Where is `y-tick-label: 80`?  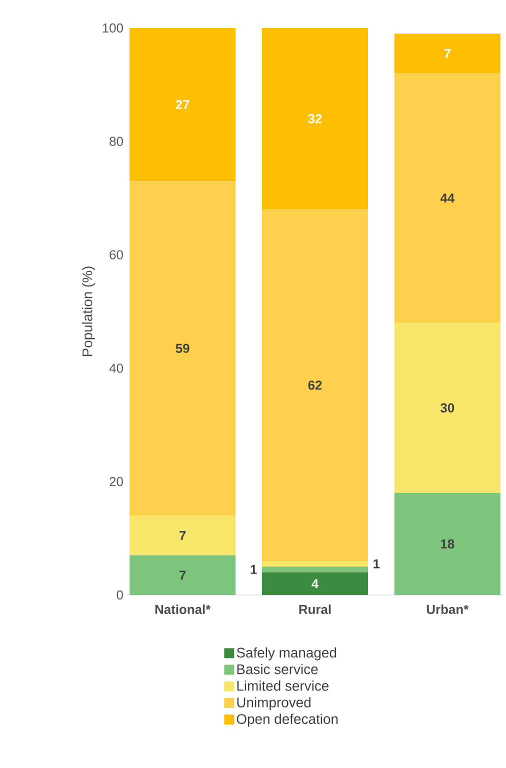 y-tick-label: 80 is located at coordinates (116, 141).